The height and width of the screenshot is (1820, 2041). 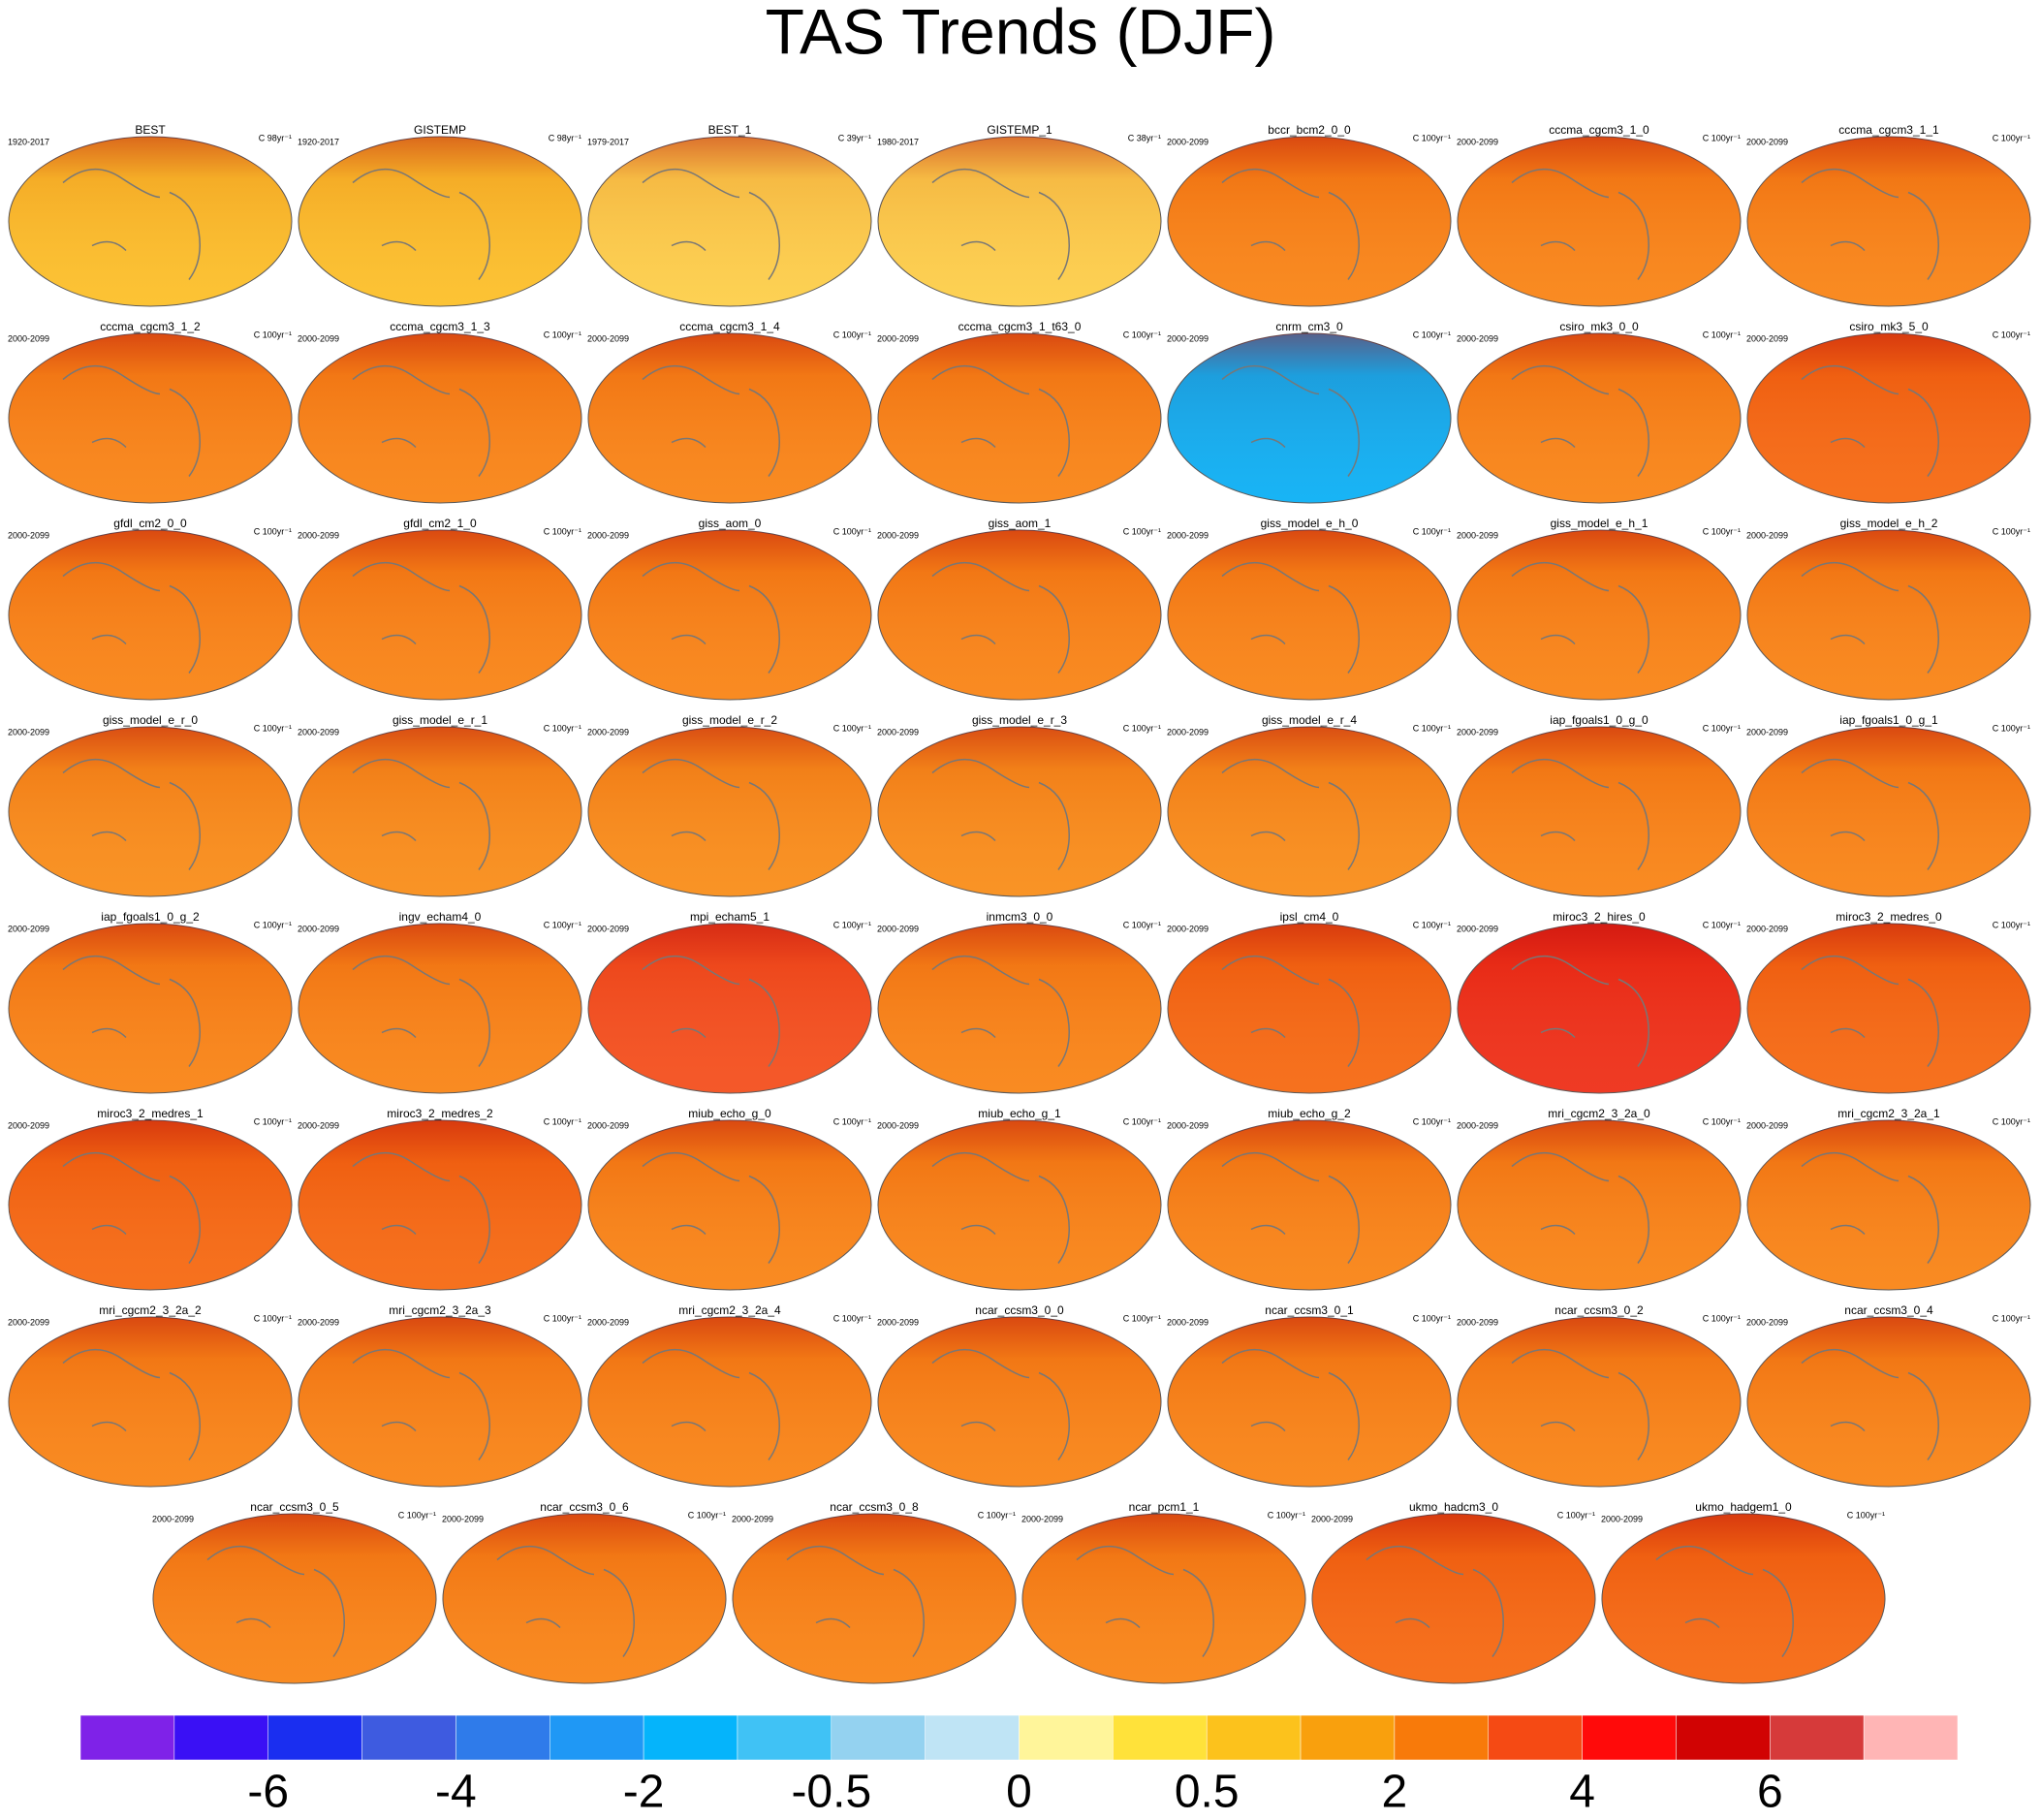 I want to click on panel-name: cnrm_cm3_0, so click(x=1309, y=326).